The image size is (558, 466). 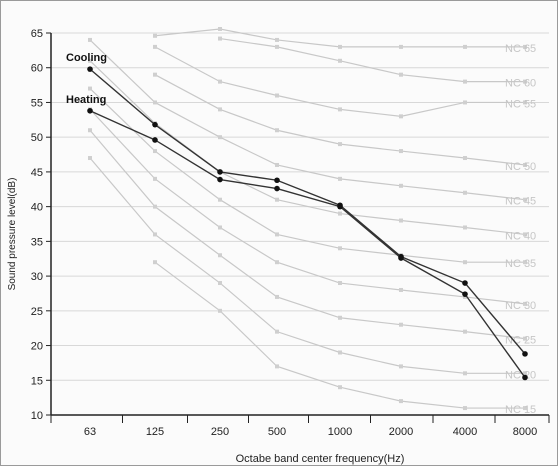 I want to click on nc-curve-label: NC 20, so click(x=520, y=375).